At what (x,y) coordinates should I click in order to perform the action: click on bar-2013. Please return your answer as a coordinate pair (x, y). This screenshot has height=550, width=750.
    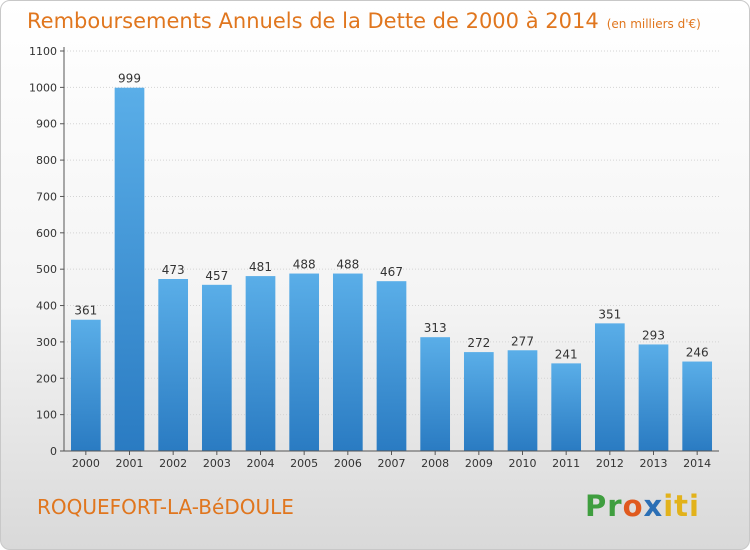
    Looking at the image, I should click on (653, 397).